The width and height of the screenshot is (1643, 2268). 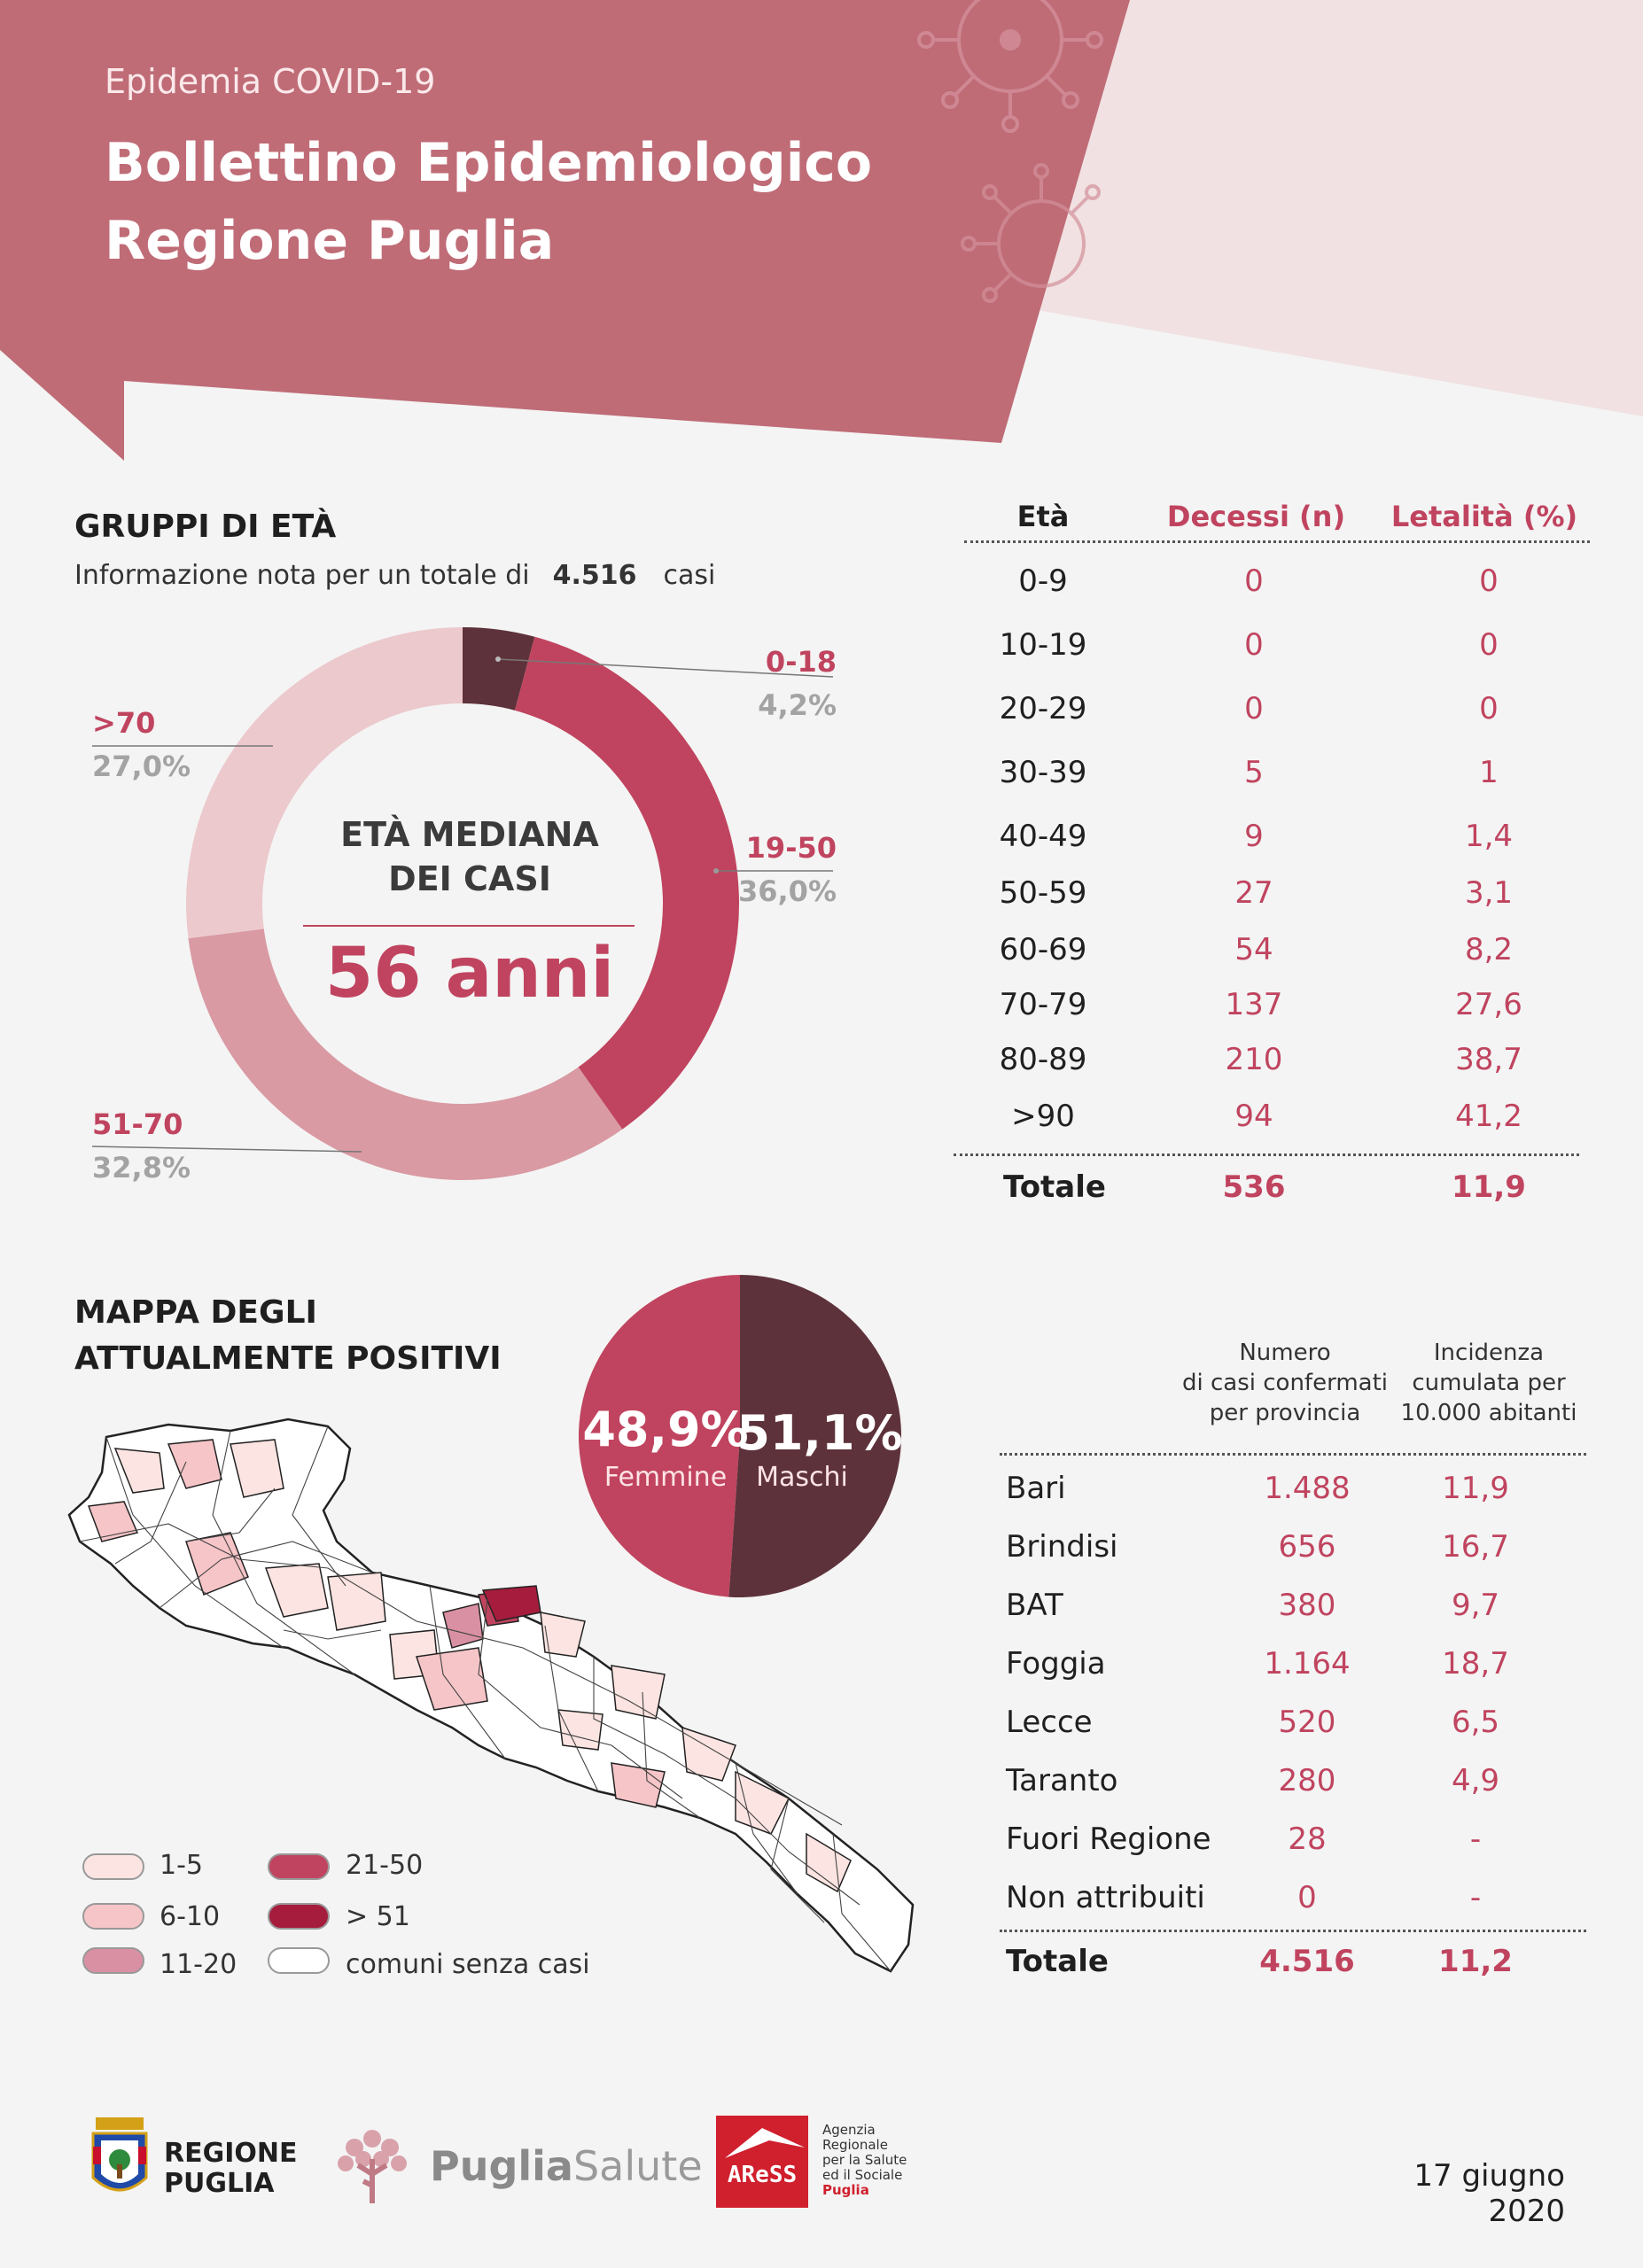 What do you see at coordinates (1043, 1059) in the screenshot?
I see `mortality-row-age-band: 80-89` at bounding box center [1043, 1059].